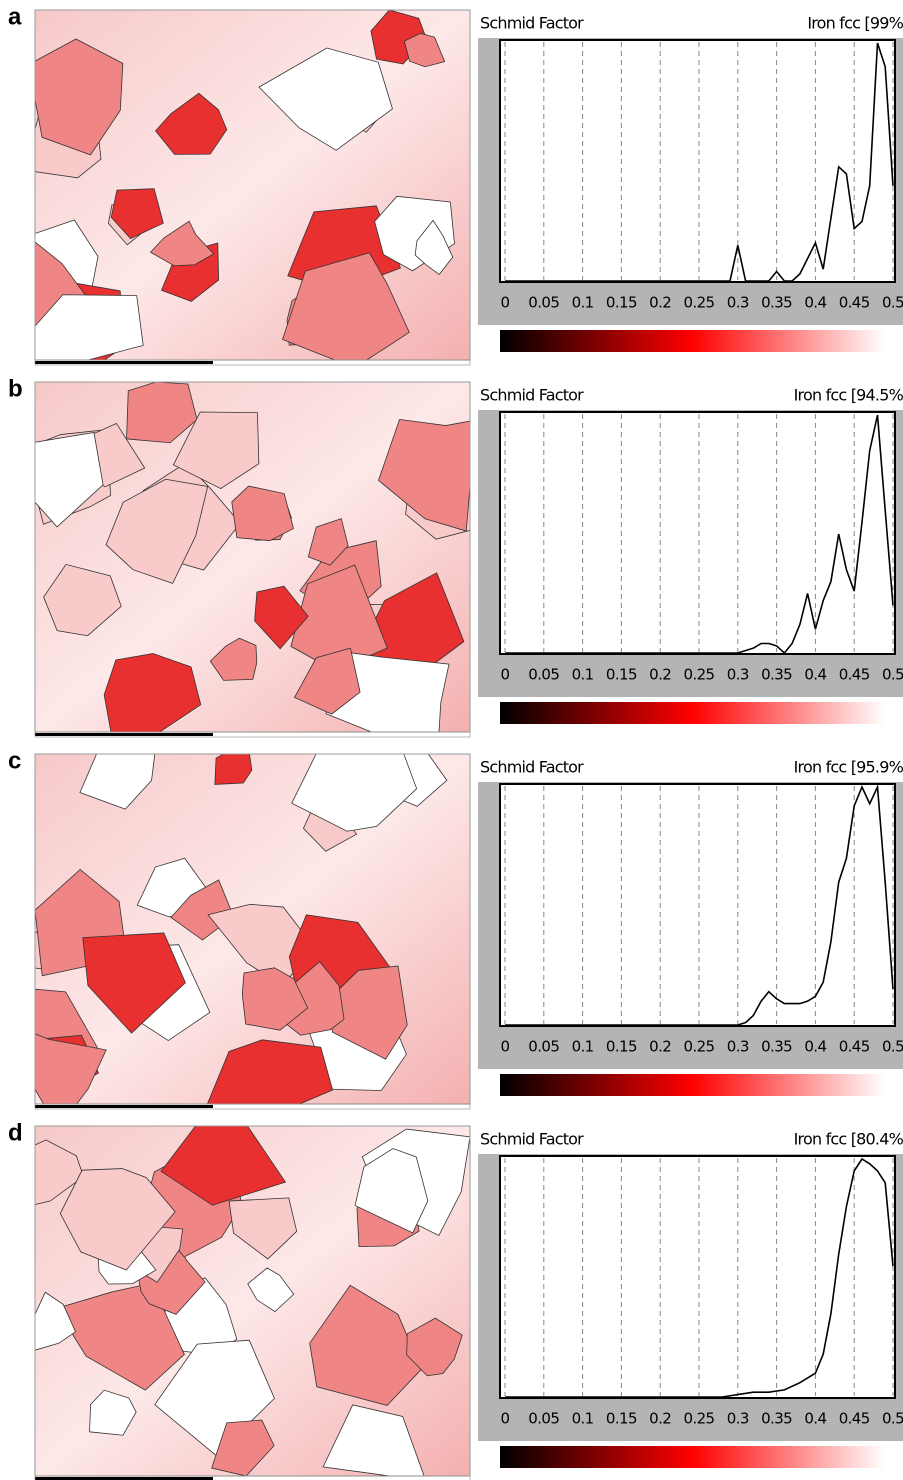  I want to click on panel-label: a, so click(15, 16).